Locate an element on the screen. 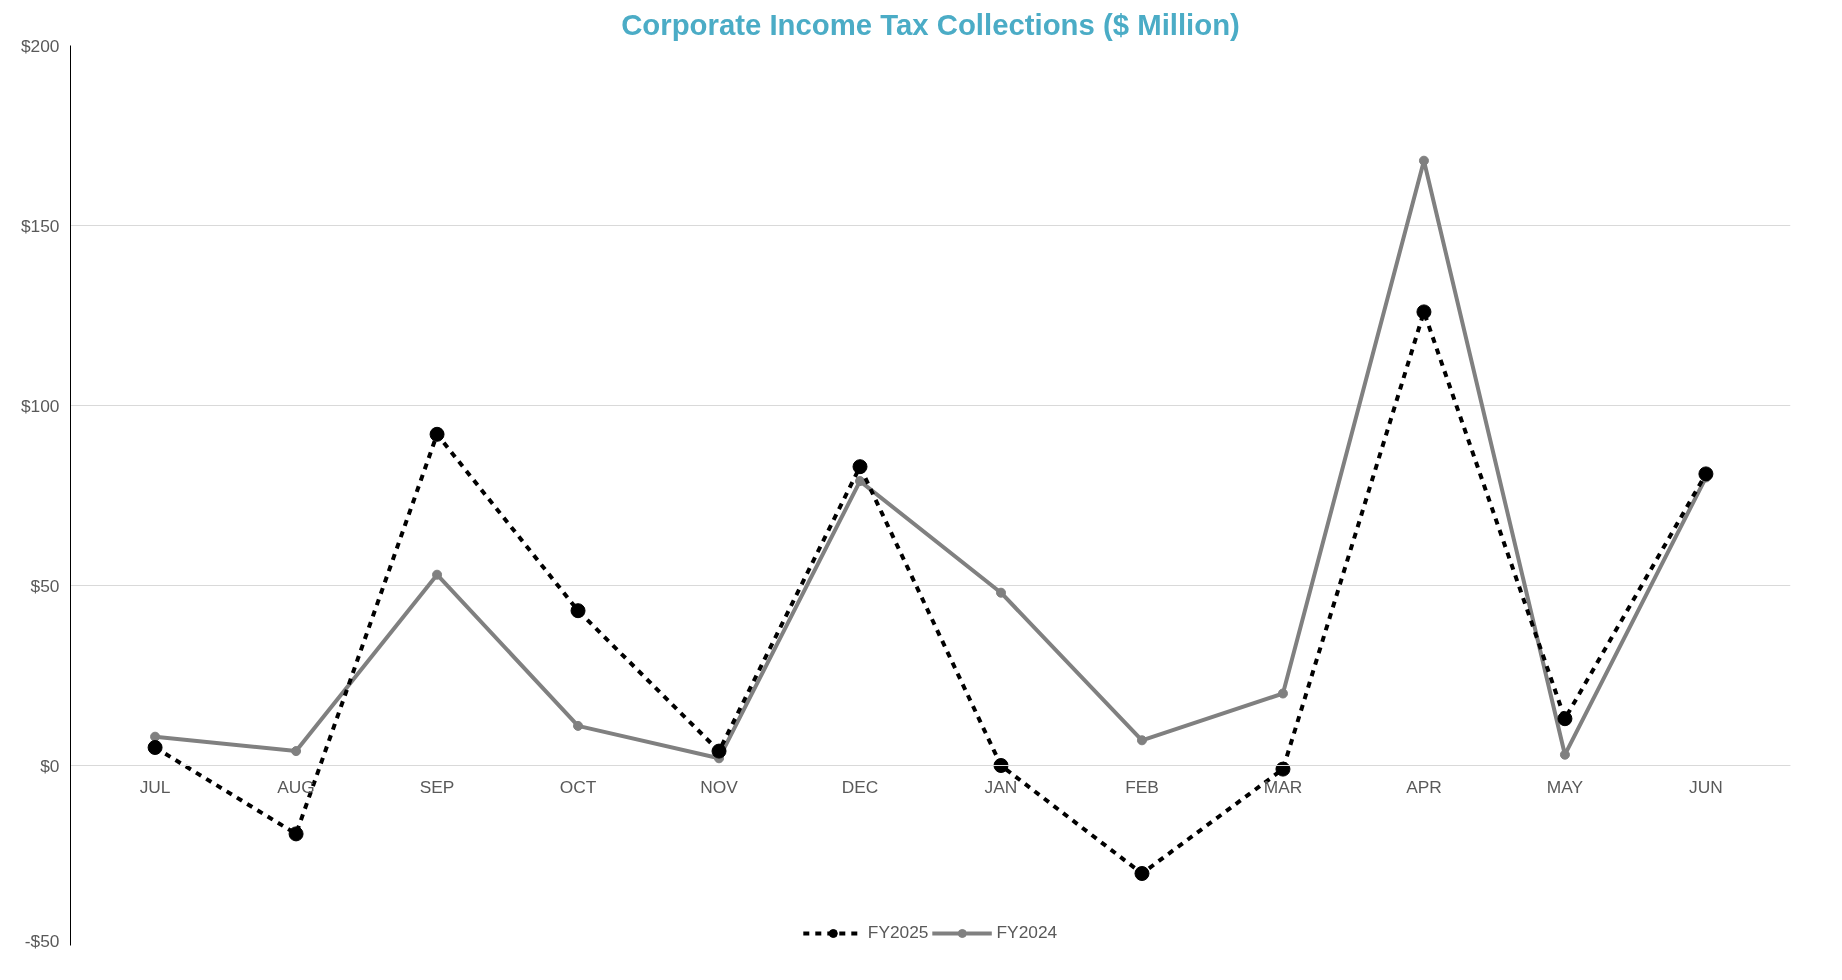  x-tick-label: MAR is located at coordinates (1283, 786).